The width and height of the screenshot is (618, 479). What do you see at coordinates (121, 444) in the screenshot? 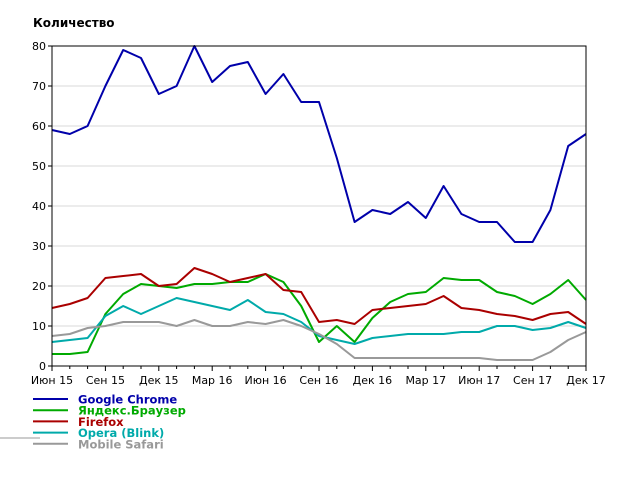
I see `legend-label: Mobile Safari` at bounding box center [121, 444].